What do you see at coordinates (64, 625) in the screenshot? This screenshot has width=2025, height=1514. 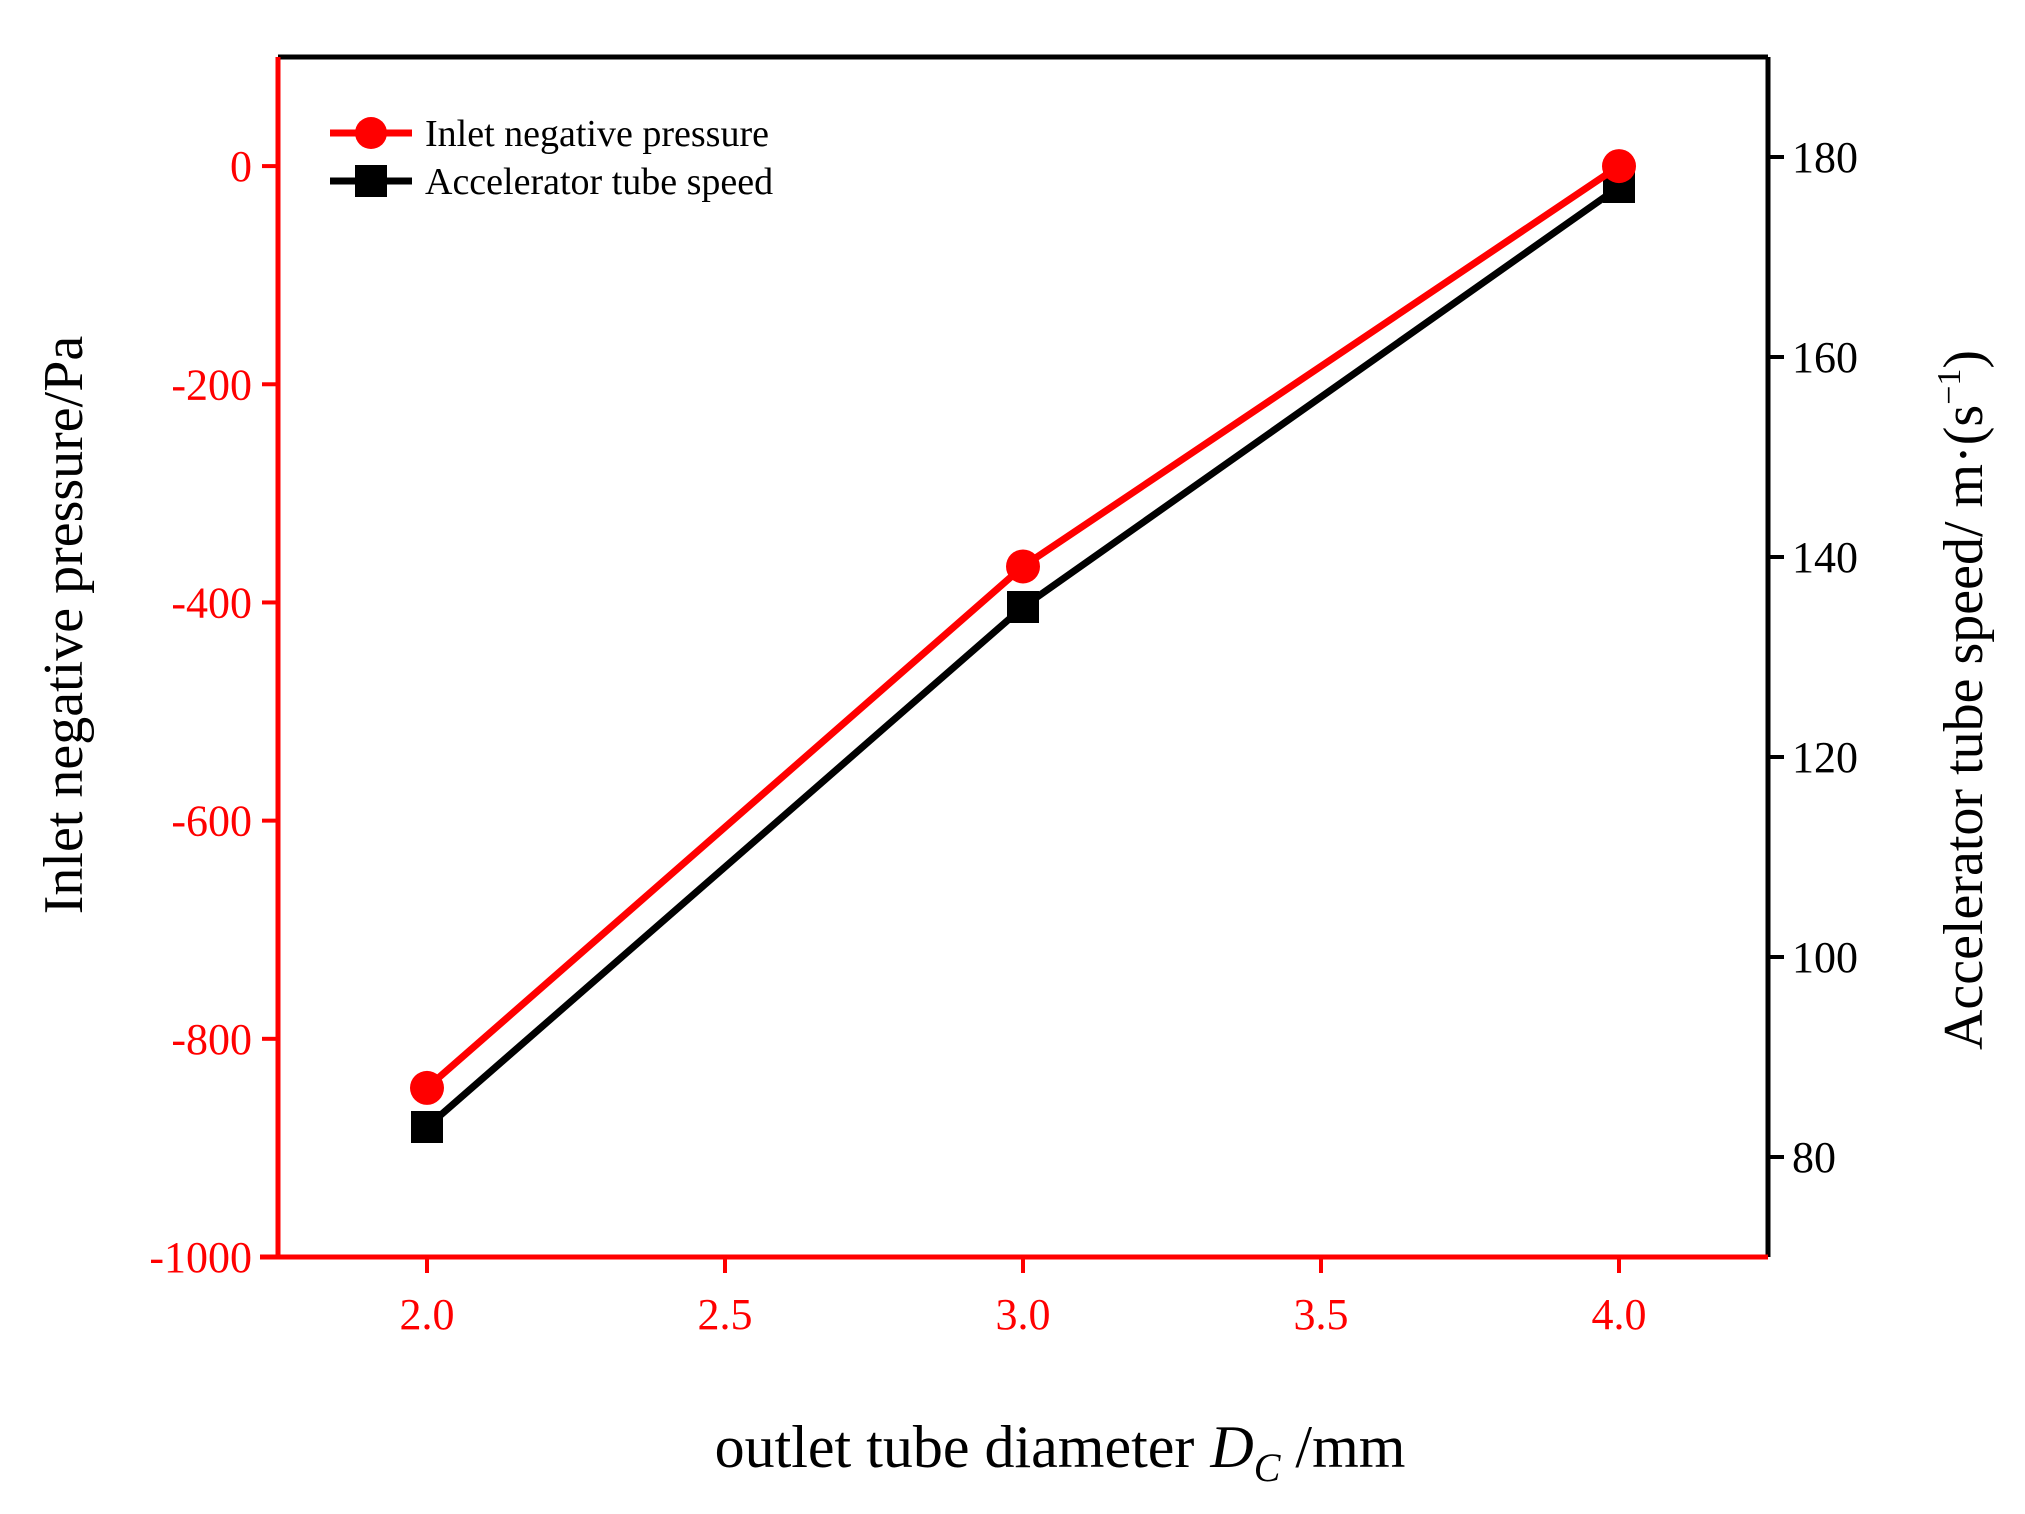 I see `y-left-axis-title: Inlet negative pressure/Pa` at bounding box center [64, 625].